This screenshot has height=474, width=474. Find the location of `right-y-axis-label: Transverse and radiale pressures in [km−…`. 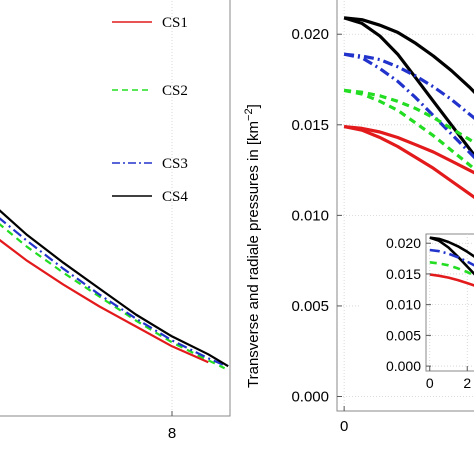

right-y-axis-label: Transverse and radiale pressures in [km−… is located at coordinates (252, 246).